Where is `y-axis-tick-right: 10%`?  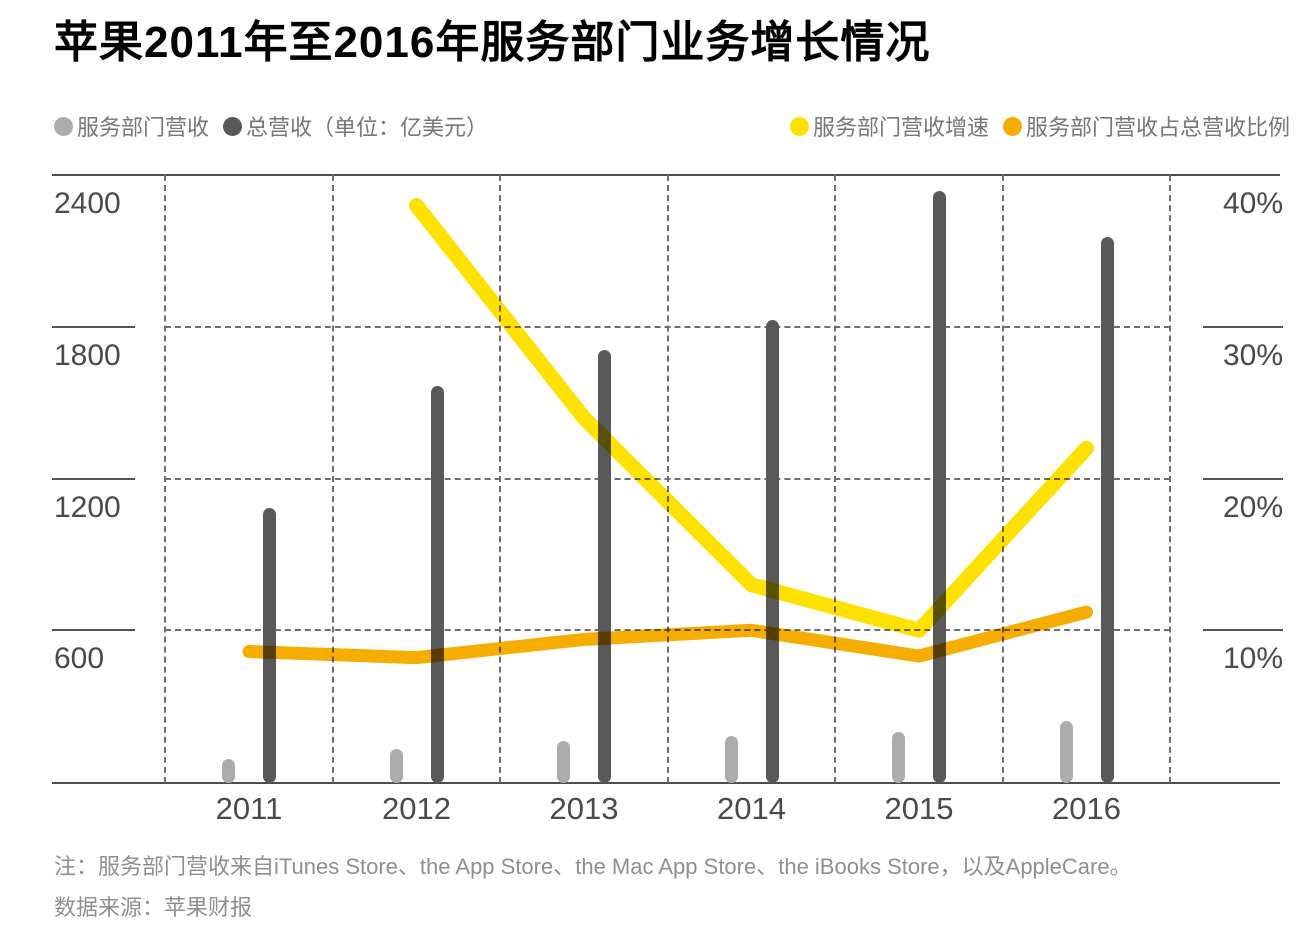 y-axis-tick-right: 10% is located at coordinates (1252, 659).